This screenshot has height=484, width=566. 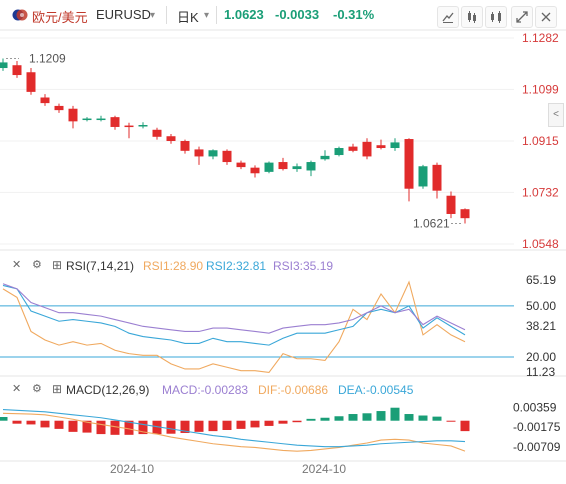 I want to click on macd-tick-label: -0.00175, so click(x=537, y=427).